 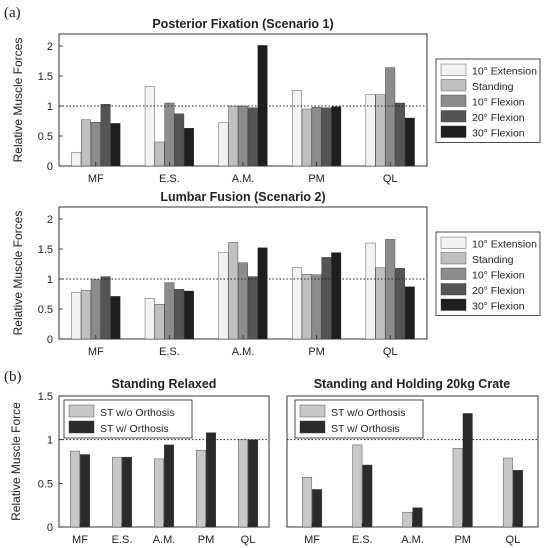 I want to click on bar-ql-series4, so click(x=400, y=304).